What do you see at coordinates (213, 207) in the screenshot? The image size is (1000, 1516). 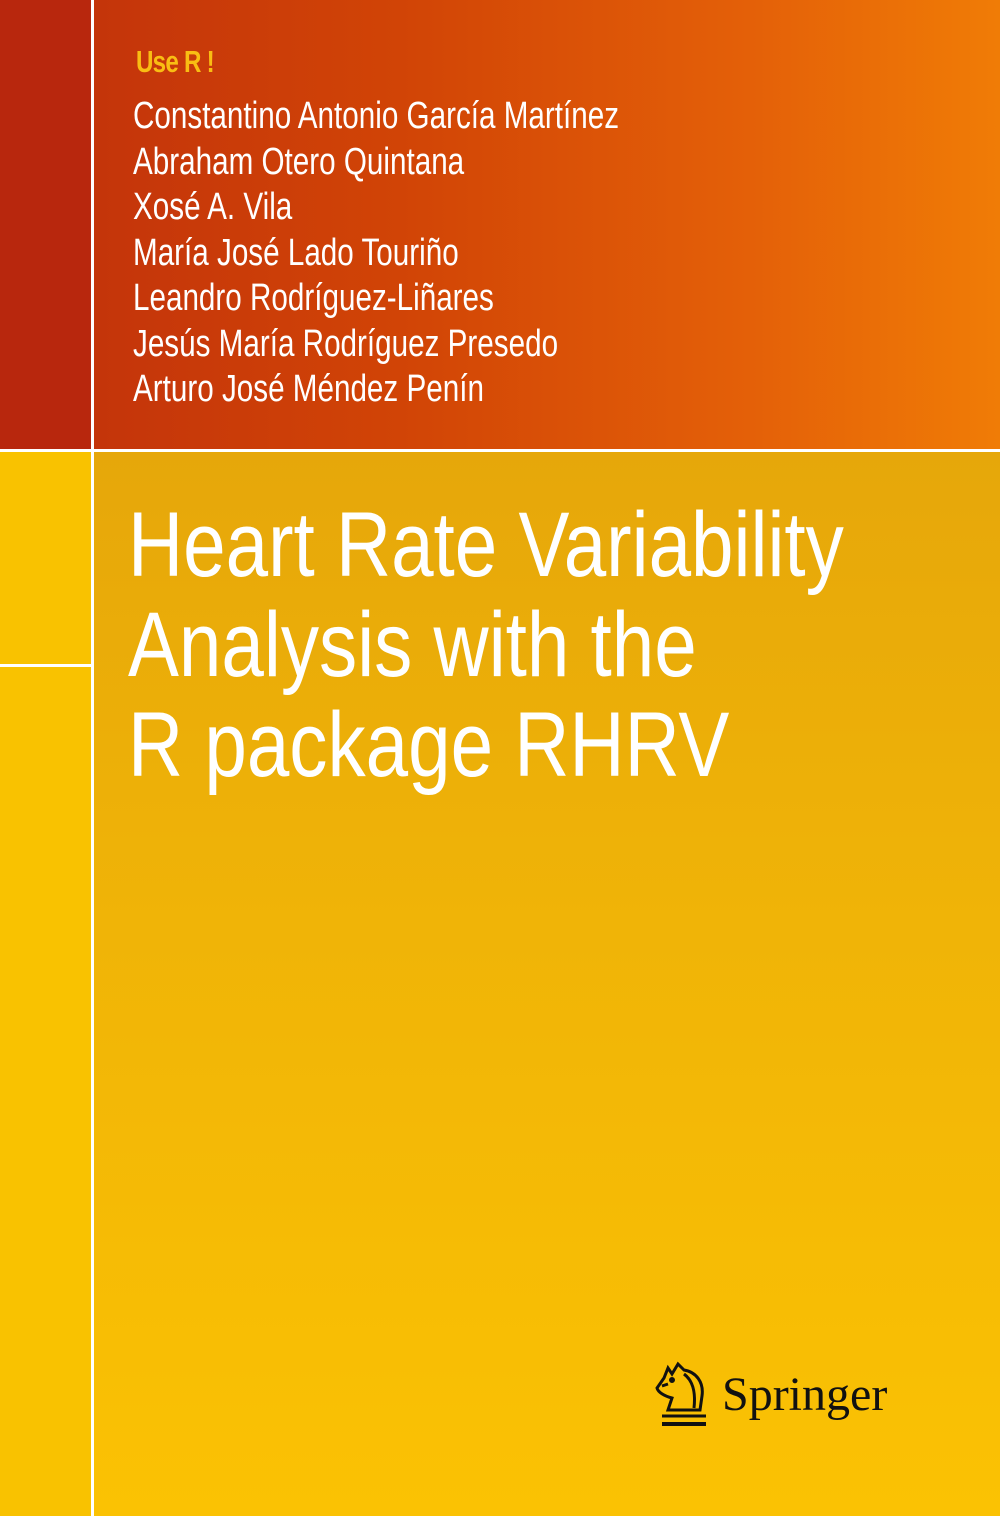 I see `author: Xosé A. Vila` at bounding box center [213, 207].